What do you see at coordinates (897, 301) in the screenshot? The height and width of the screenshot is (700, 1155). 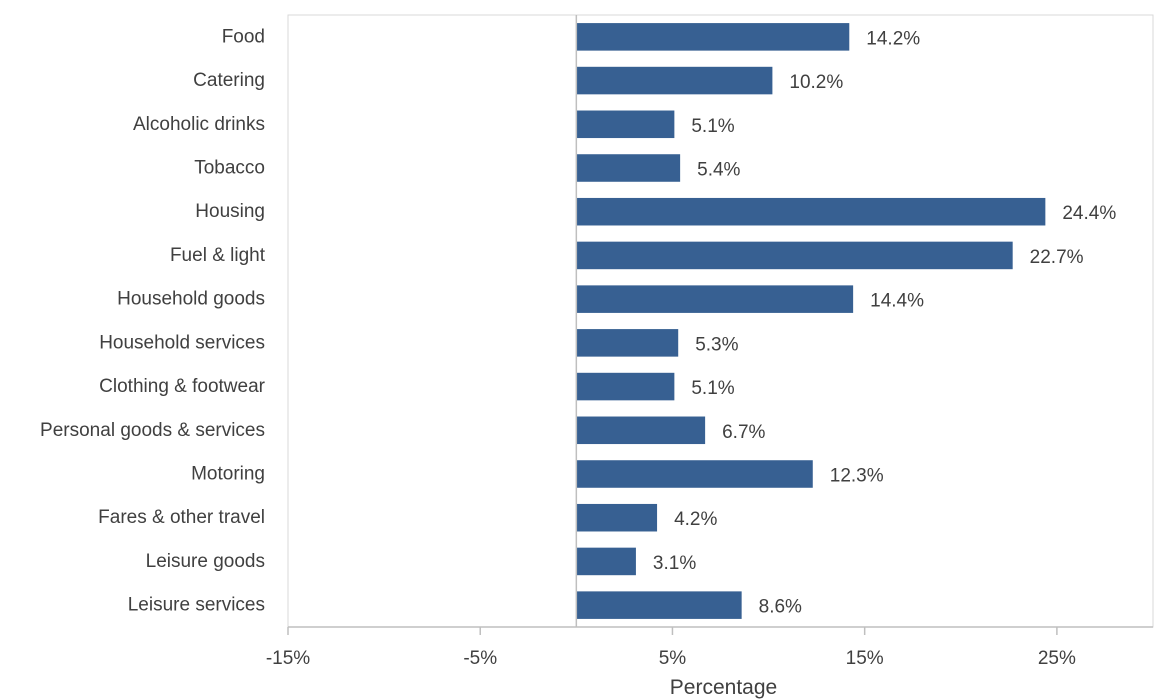 I see `data-label: 14.4%` at bounding box center [897, 301].